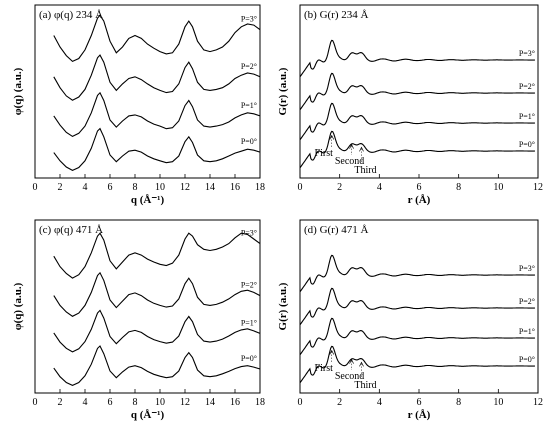  Describe the element at coordinates (71, 15) in the screenshot. I see `panel-title: (a) φ(q) 234 Å` at that location.